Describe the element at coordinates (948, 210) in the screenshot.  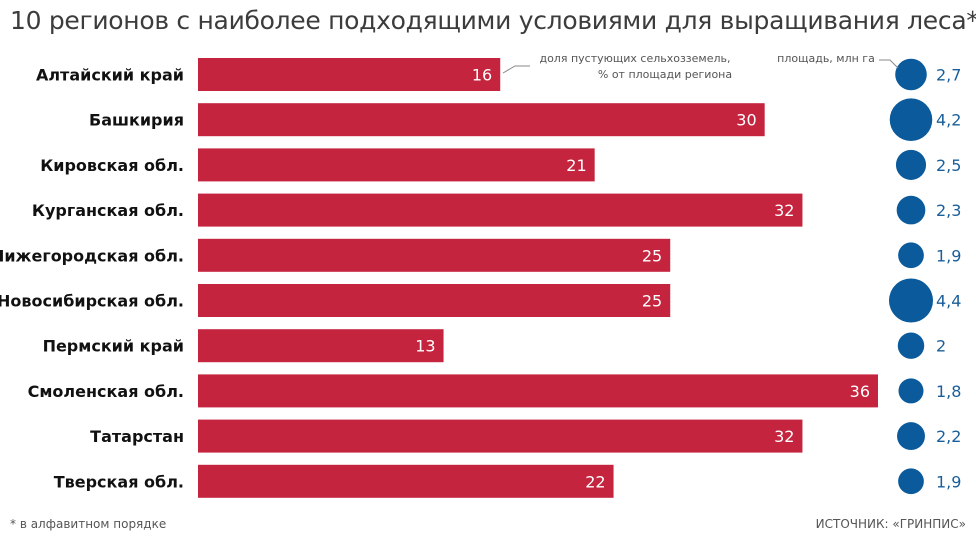
I see `area-value-label: 2,3` at that location.